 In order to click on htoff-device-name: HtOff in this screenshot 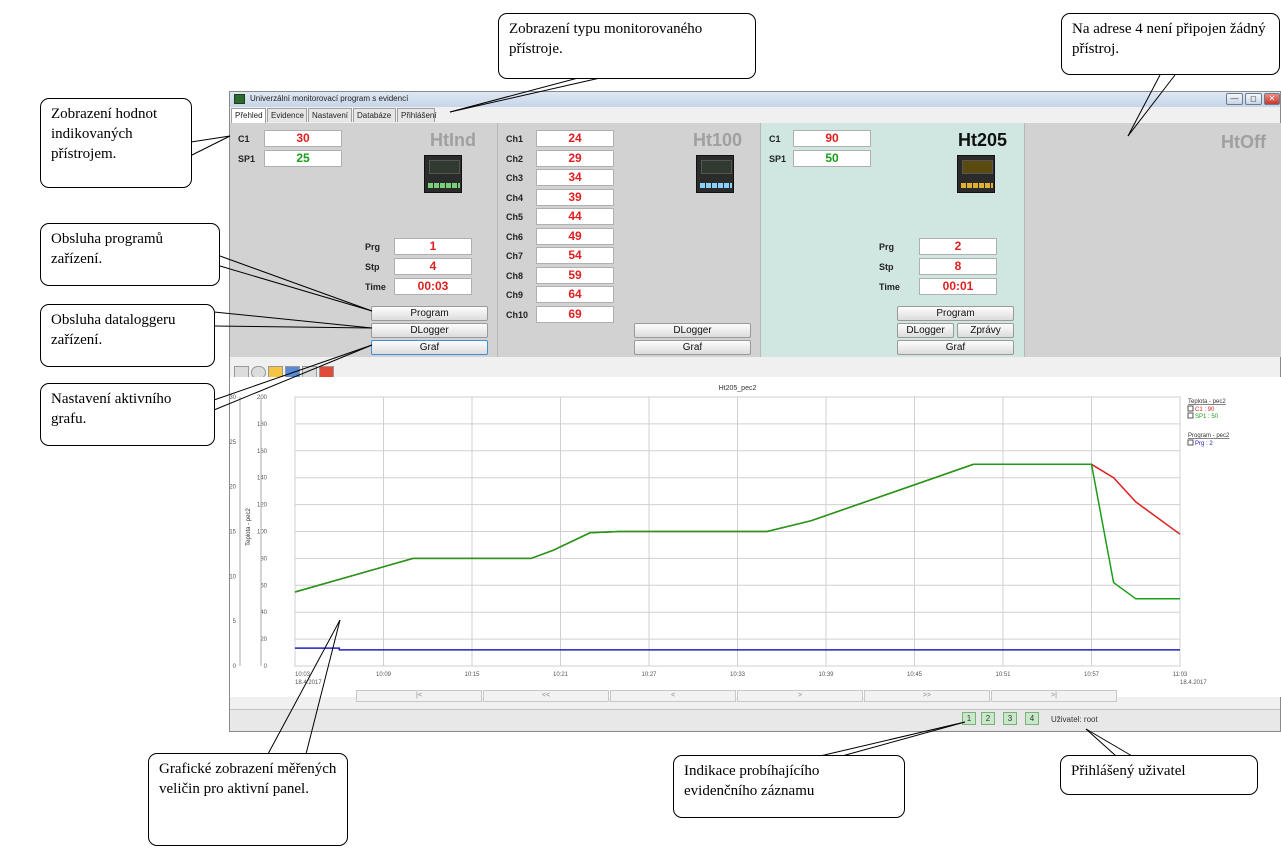, I will do `click(1243, 142)`.